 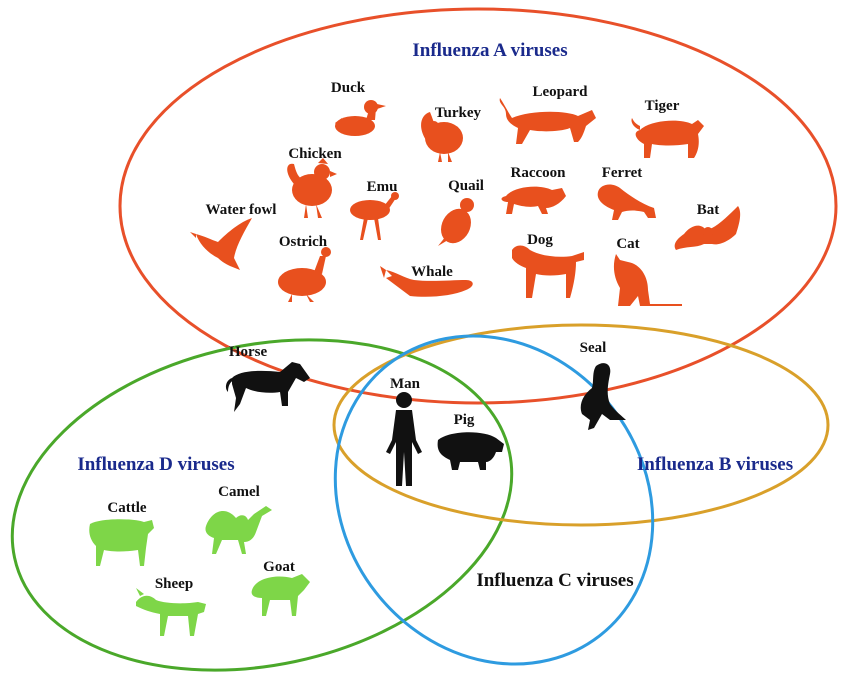 What do you see at coordinates (593, 348) in the screenshot?
I see `seal-label: Seal` at bounding box center [593, 348].